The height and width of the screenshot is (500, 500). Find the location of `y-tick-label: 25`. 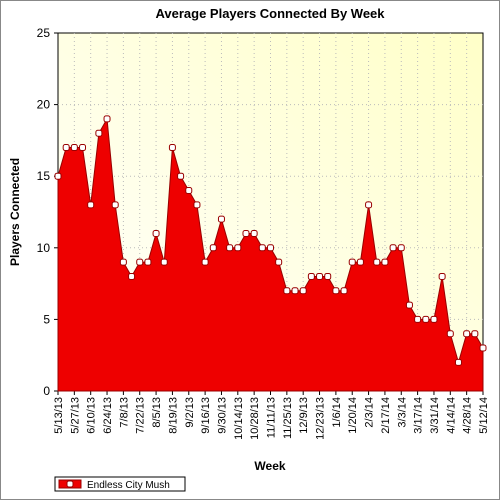

y-tick-label: 25 is located at coordinates (44, 33).